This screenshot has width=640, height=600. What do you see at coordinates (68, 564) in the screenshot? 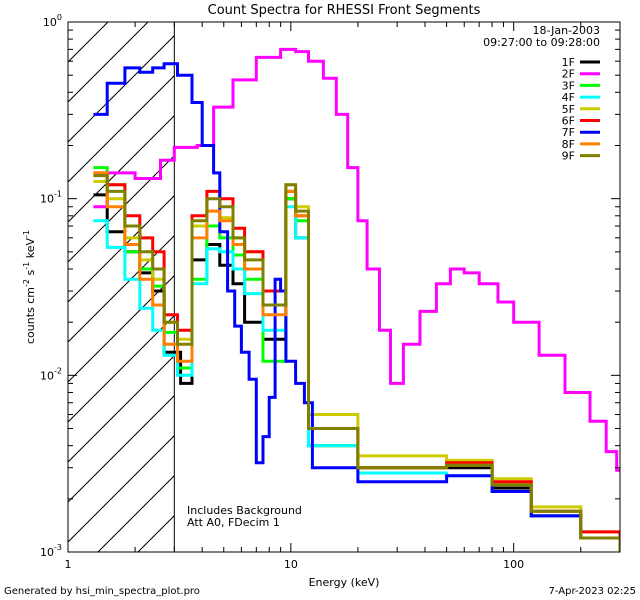
I see `x-tick-label: 1` at bounding box center [68, 564].